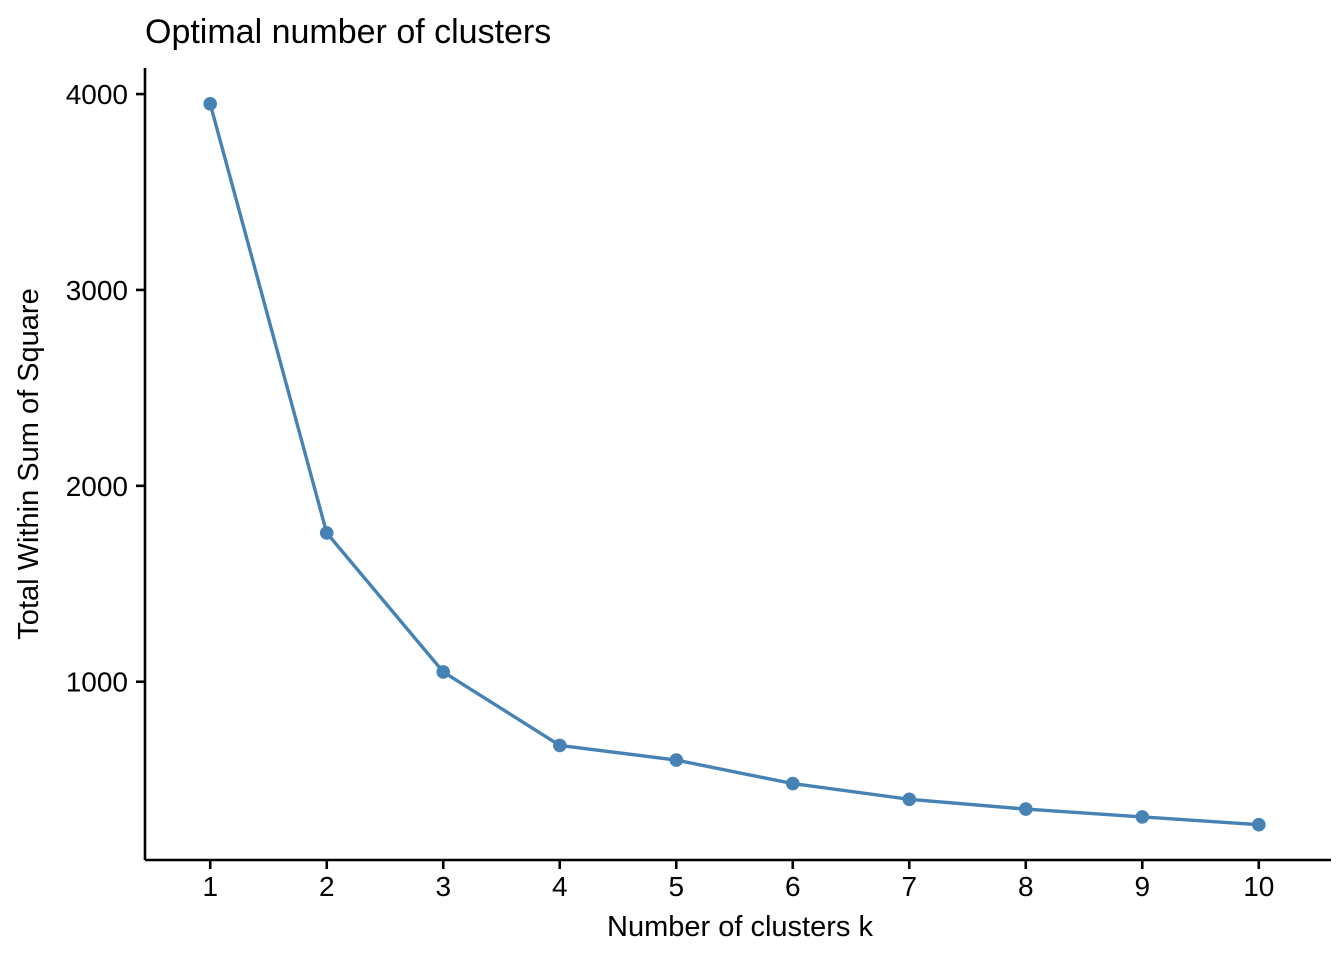 Image resolution: width=1344 pixels, height=960 pixels. I want to click on data-point-k8, so click(1026, 809).